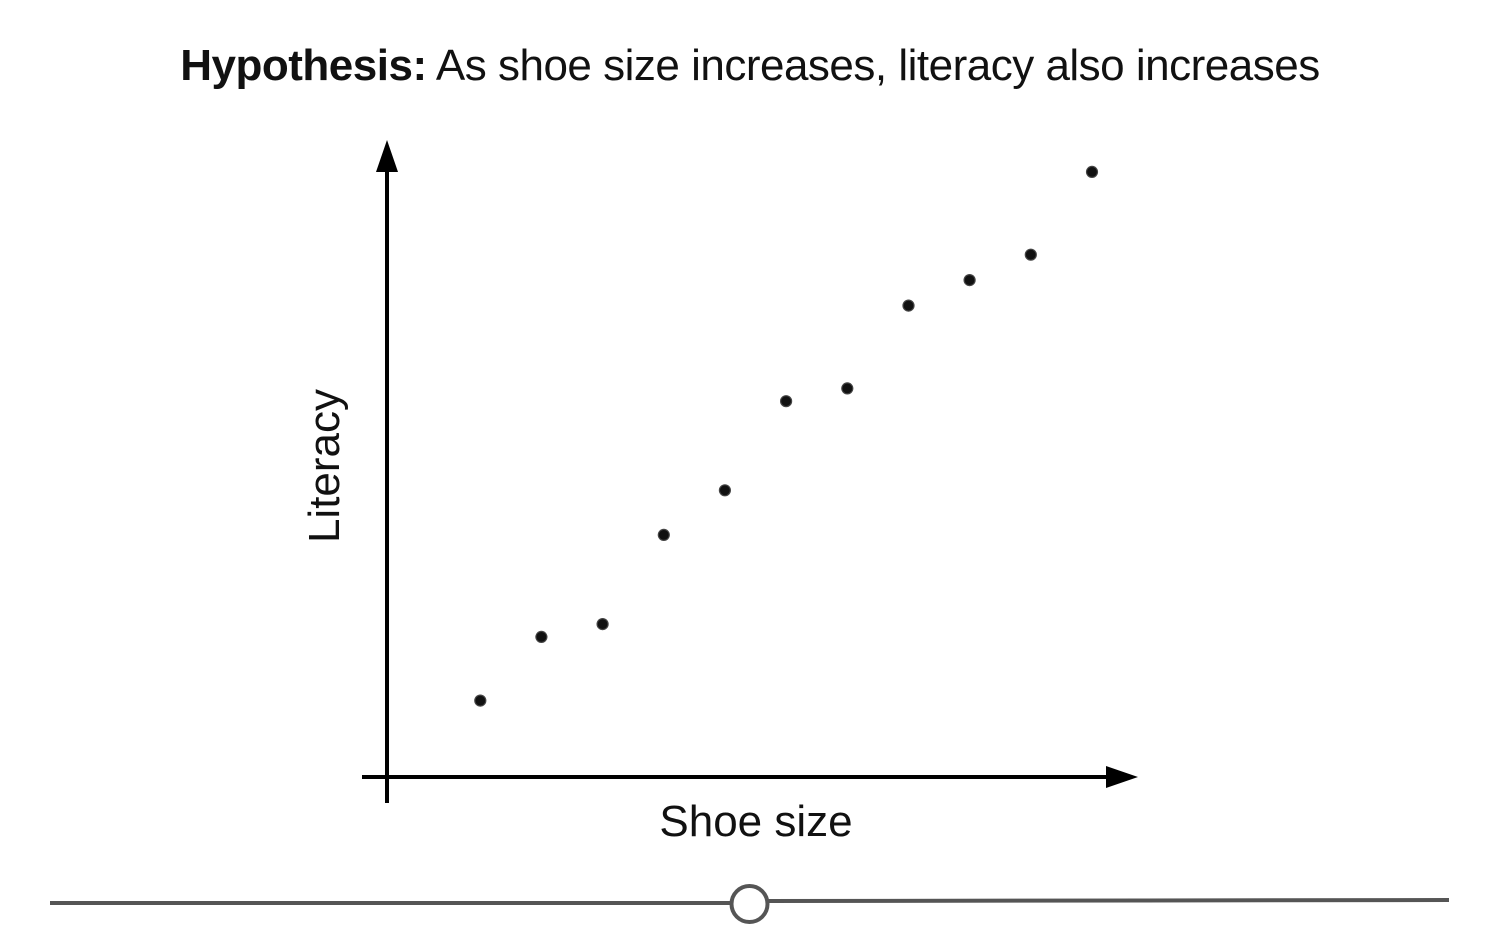  I want to click on timeline-slider, so click(750, 904).